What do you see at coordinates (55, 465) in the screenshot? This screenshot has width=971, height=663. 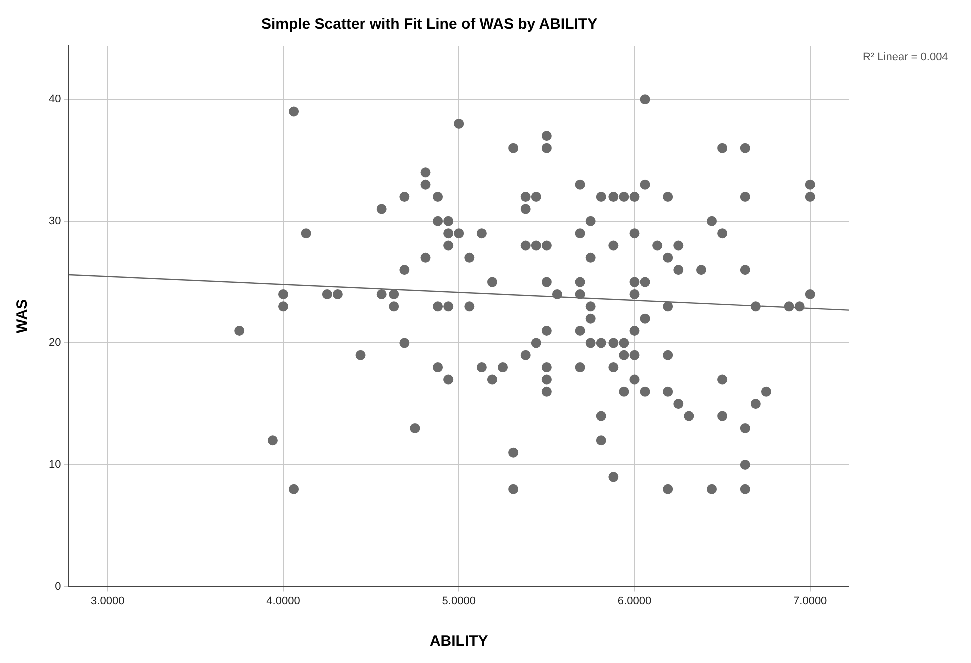 I see `y-tick-label: 10` at bounding box center [55, 465].